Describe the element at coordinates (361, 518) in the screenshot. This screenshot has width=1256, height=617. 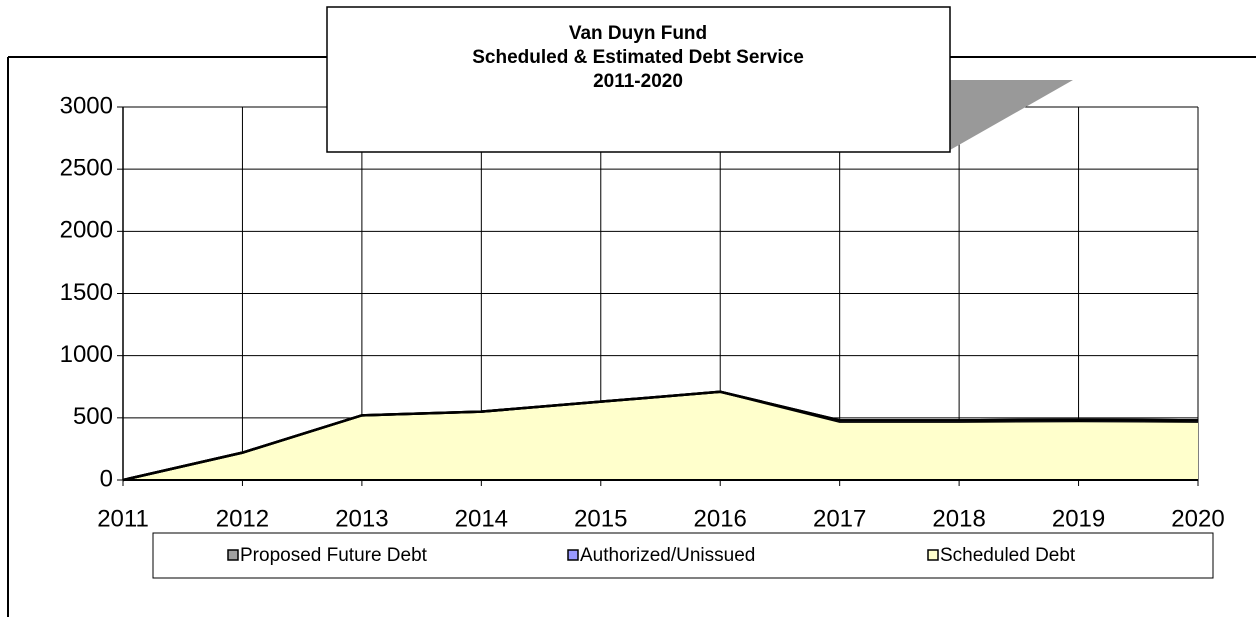
I see `x-tick-label: 2013` at that location.